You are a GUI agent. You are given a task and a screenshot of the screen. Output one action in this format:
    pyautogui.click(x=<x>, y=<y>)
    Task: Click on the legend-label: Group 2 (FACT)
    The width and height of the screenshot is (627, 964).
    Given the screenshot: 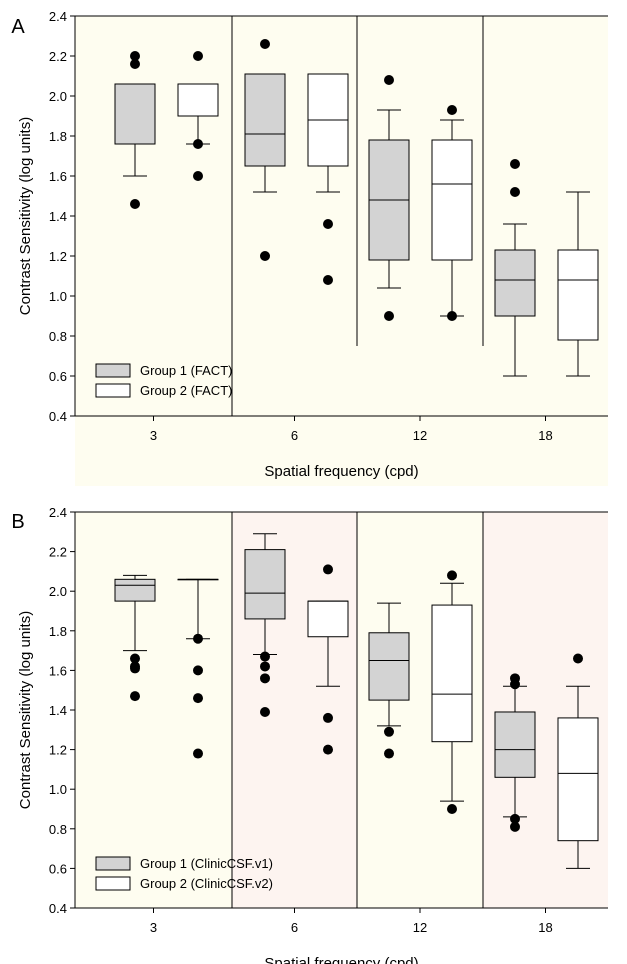 What is the action you would take?
    pyautogui.click(x=186, y=390)
    